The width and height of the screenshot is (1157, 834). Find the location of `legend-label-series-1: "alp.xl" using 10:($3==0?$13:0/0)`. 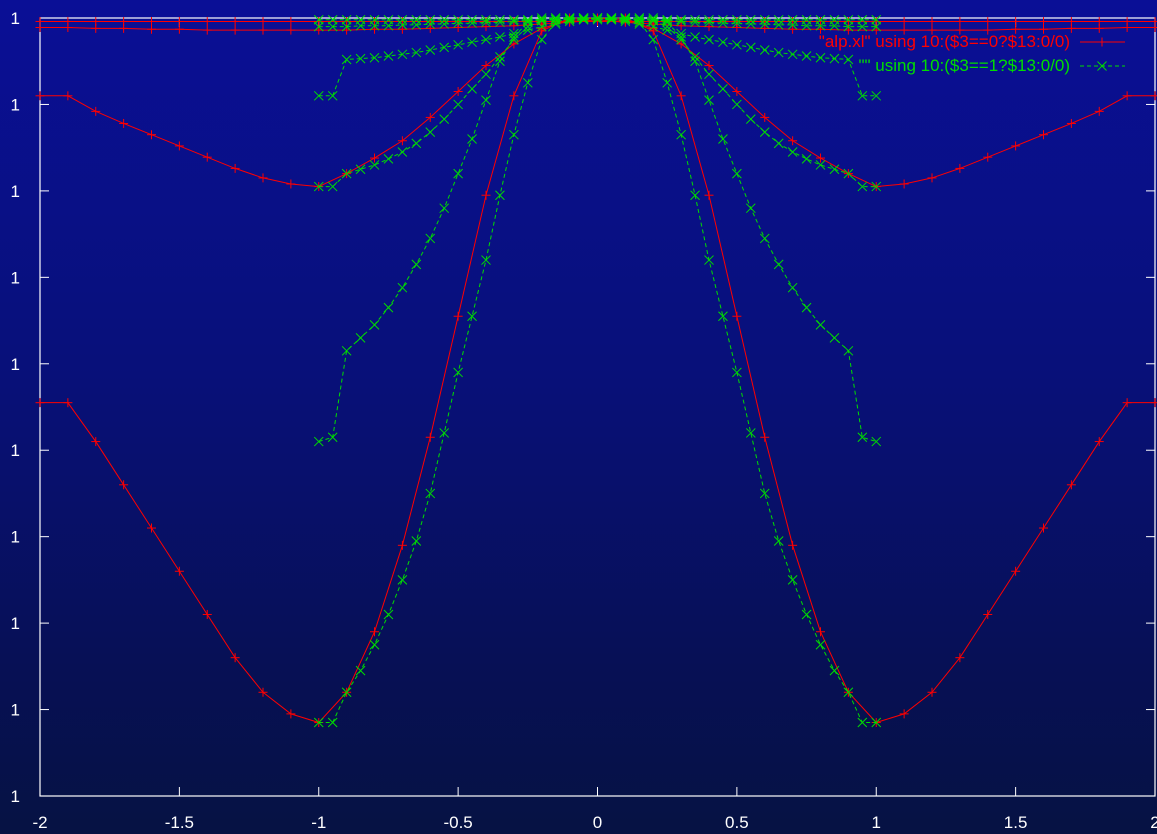

legend-label-series-1: "alp.xl" using 10:($3==0?$13:0/0) is located at coordinates (944, 41).